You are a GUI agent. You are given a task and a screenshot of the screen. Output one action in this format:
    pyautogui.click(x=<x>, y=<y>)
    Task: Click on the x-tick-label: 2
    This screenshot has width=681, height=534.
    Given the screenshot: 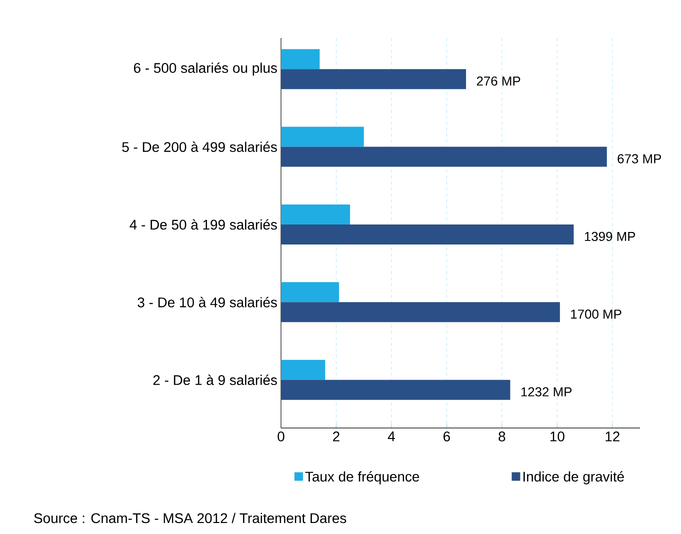 What is the action you would take?
    pyautogui.click(x=336, y=437)
    